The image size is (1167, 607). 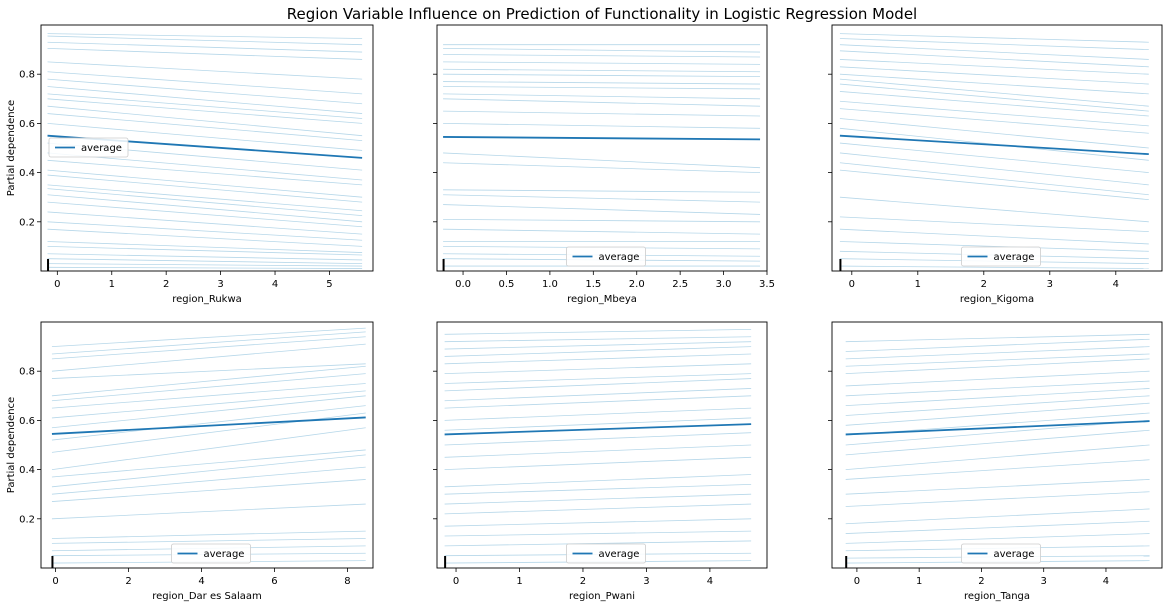 What do you see at coordinates (1014, 257) in the screenshot?
I see `legend-label: average` at bounding box center [1014, 257].